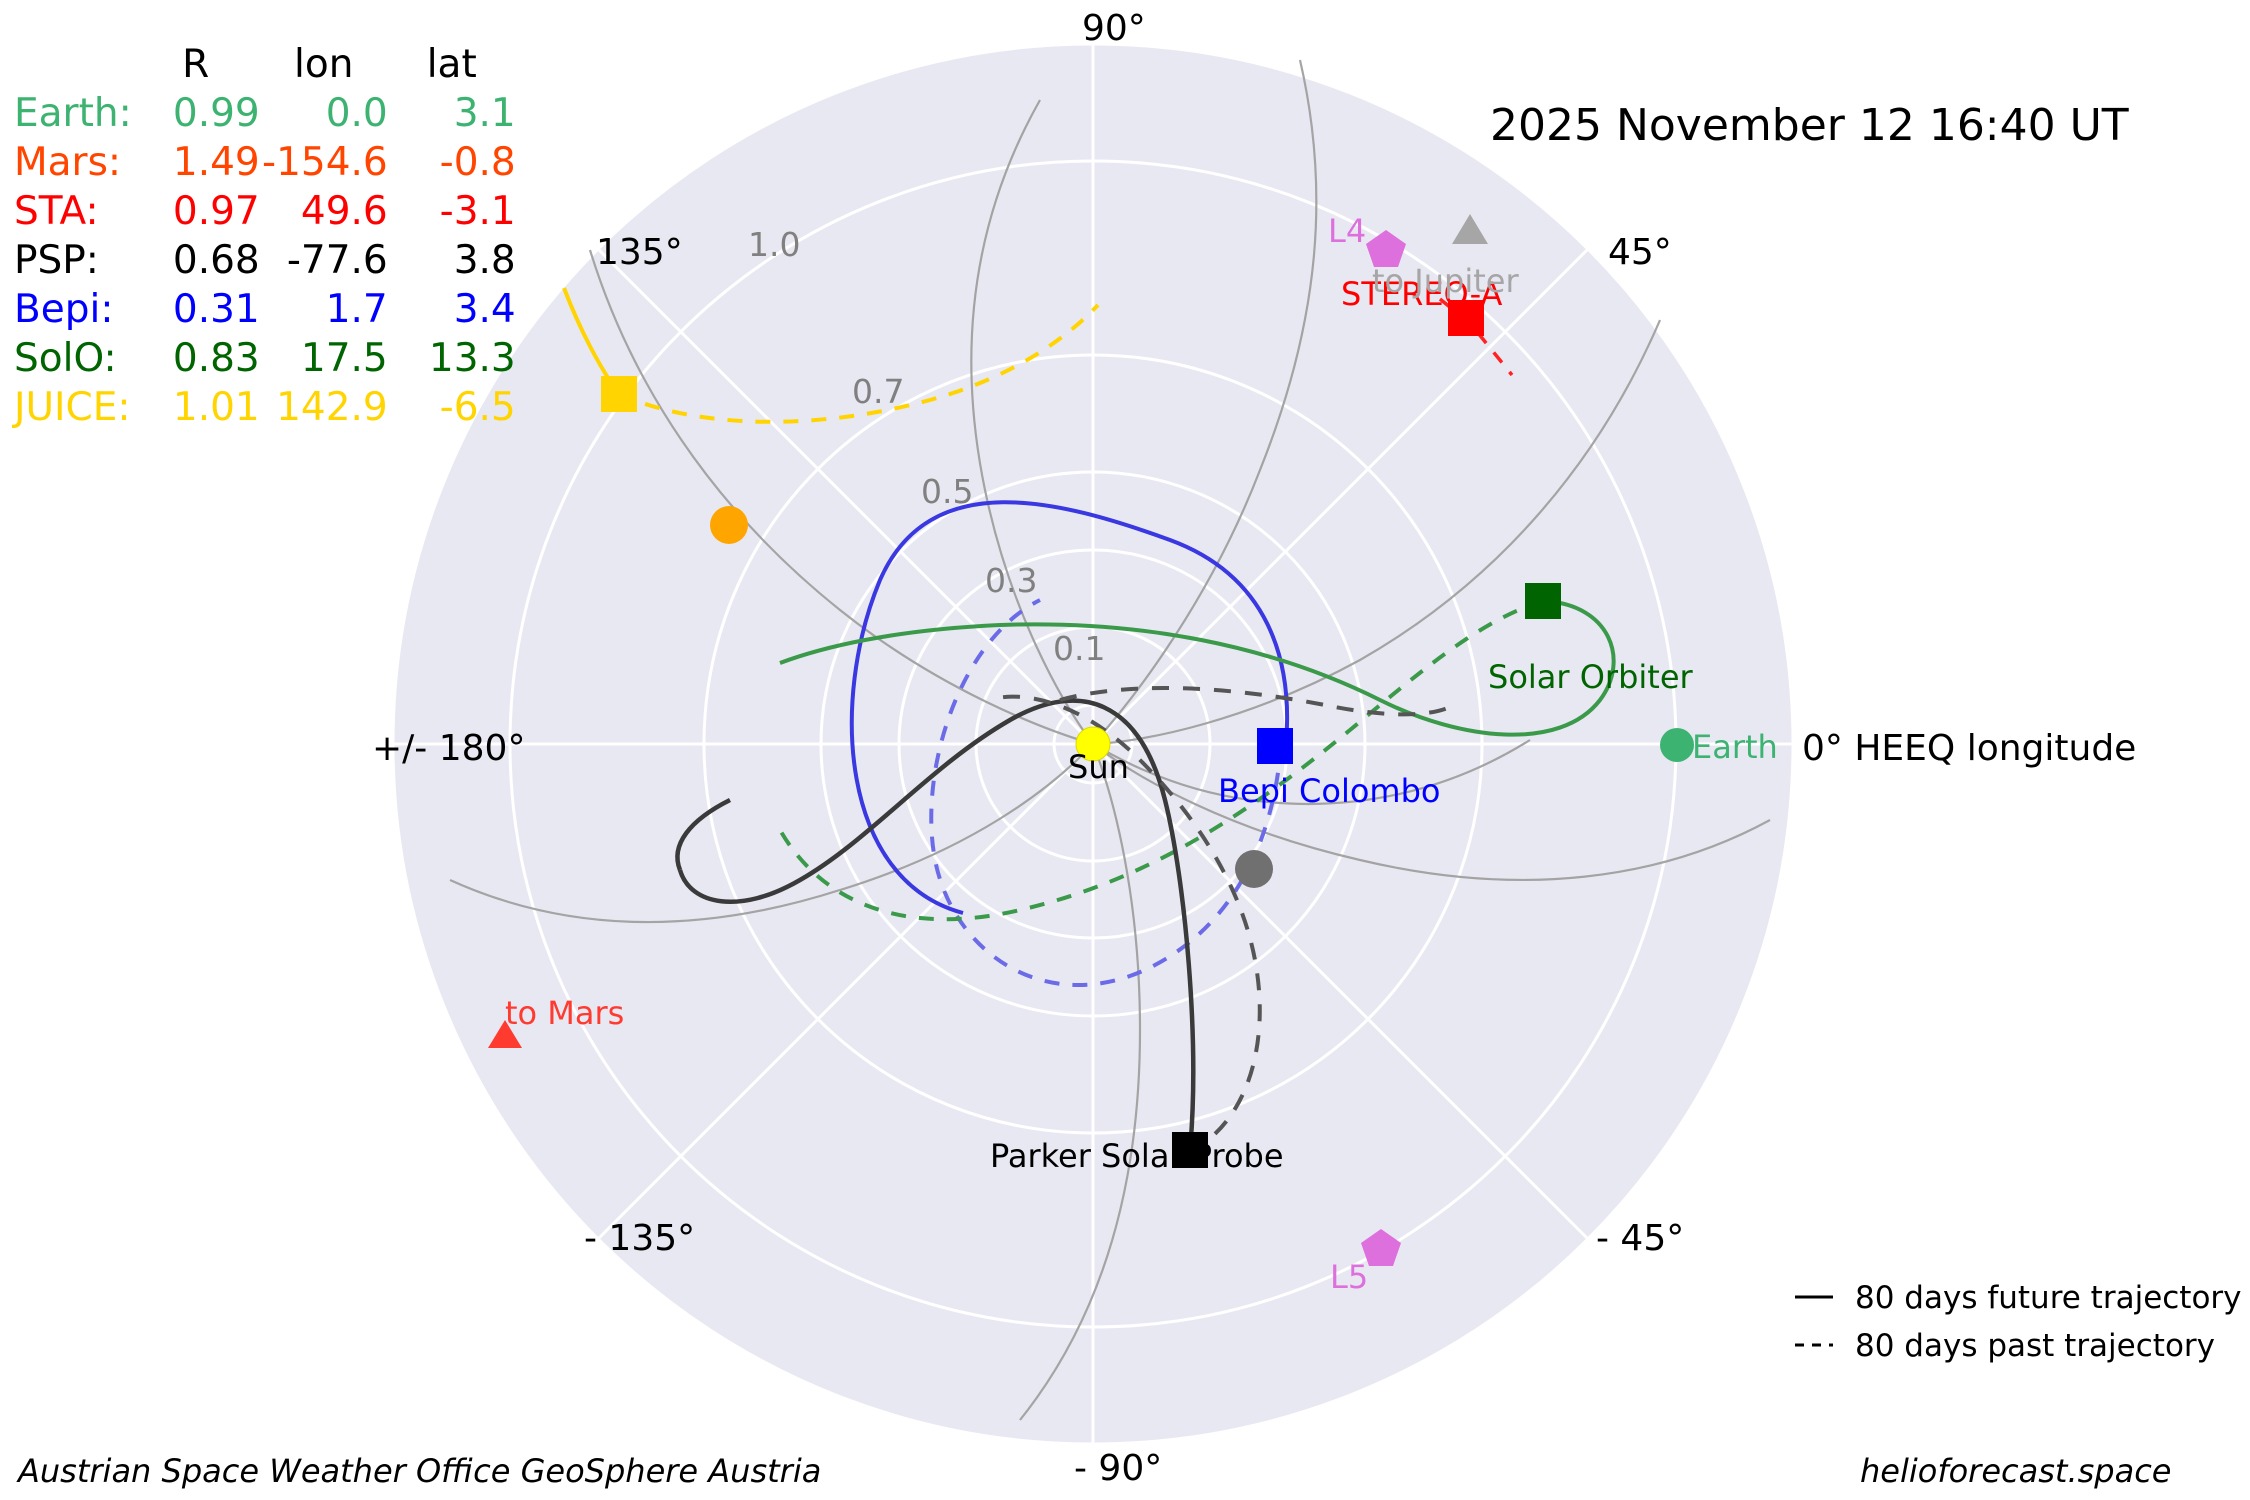  What do you see at coordinates (859, 363) in the screenshot?
I see `juice-past-path` at bounding box center [859, 363].